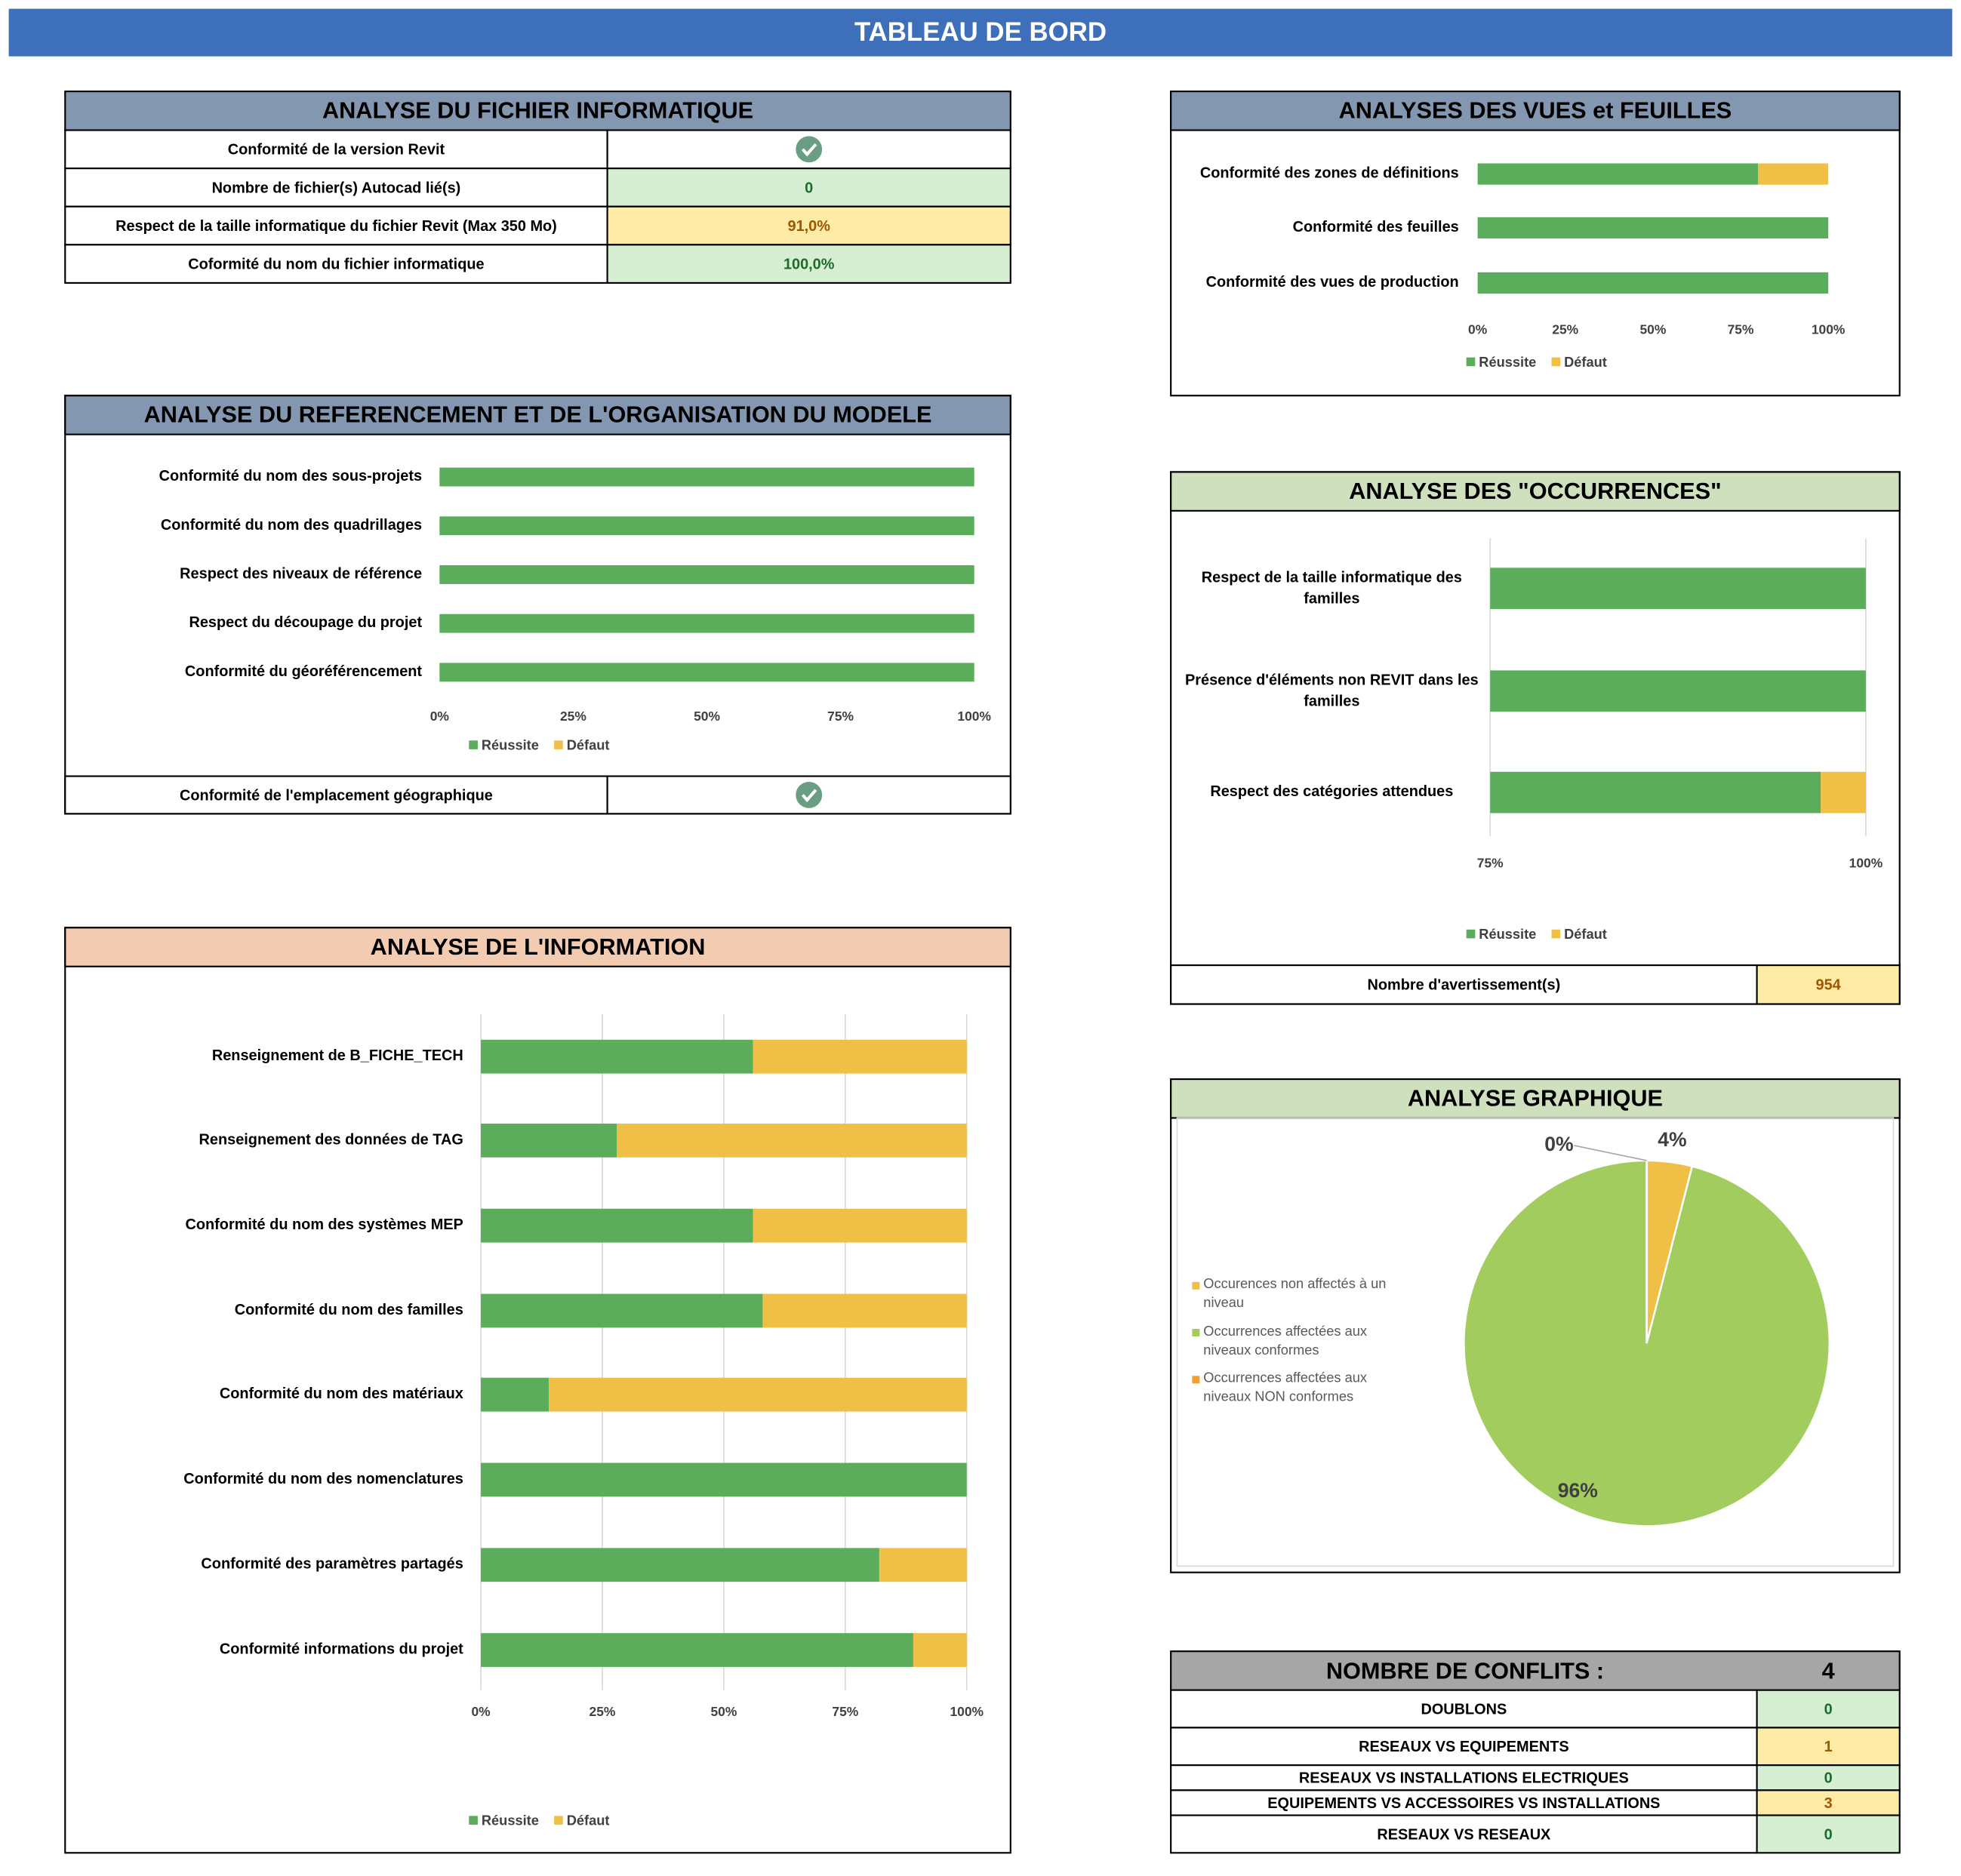 The image size is (1961, 1876). I want to click on category-label-box: Respect des niveaux de référence, so click(301, 573).